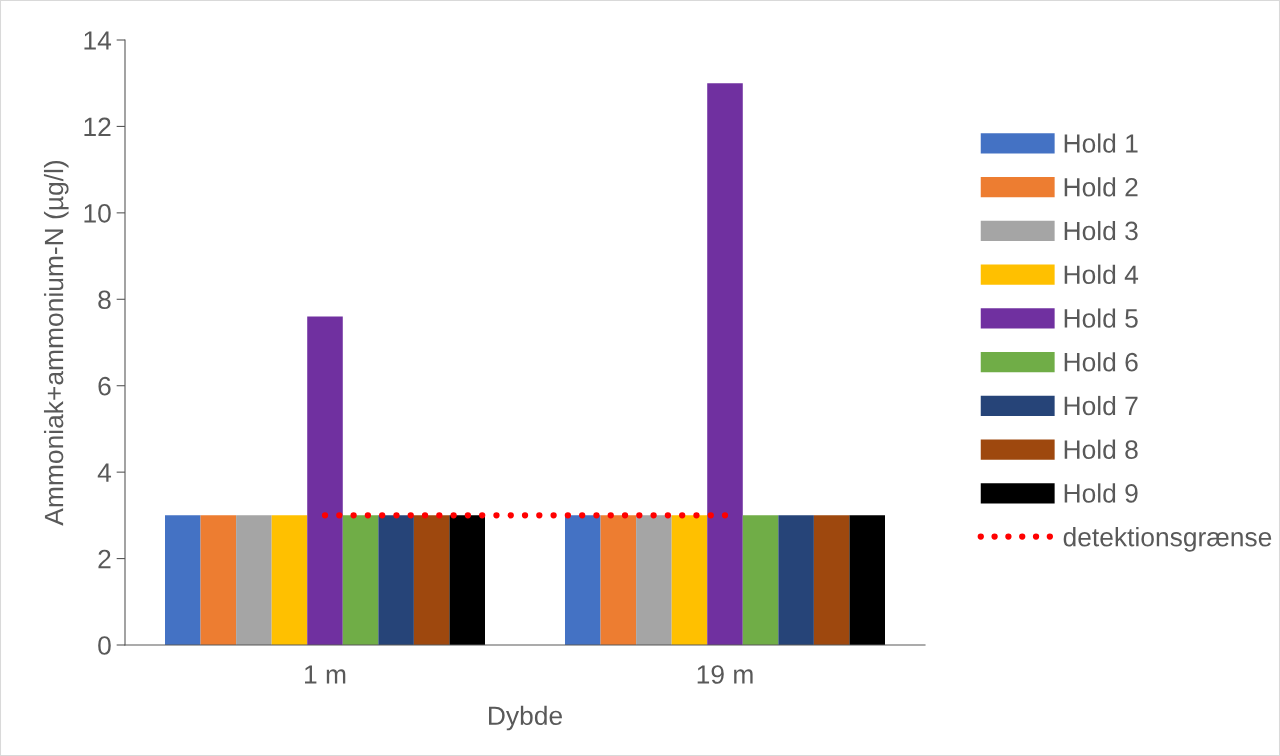 The image size is (1280, 756). I want to click on y-tick-label: 12, so click(97, 126).